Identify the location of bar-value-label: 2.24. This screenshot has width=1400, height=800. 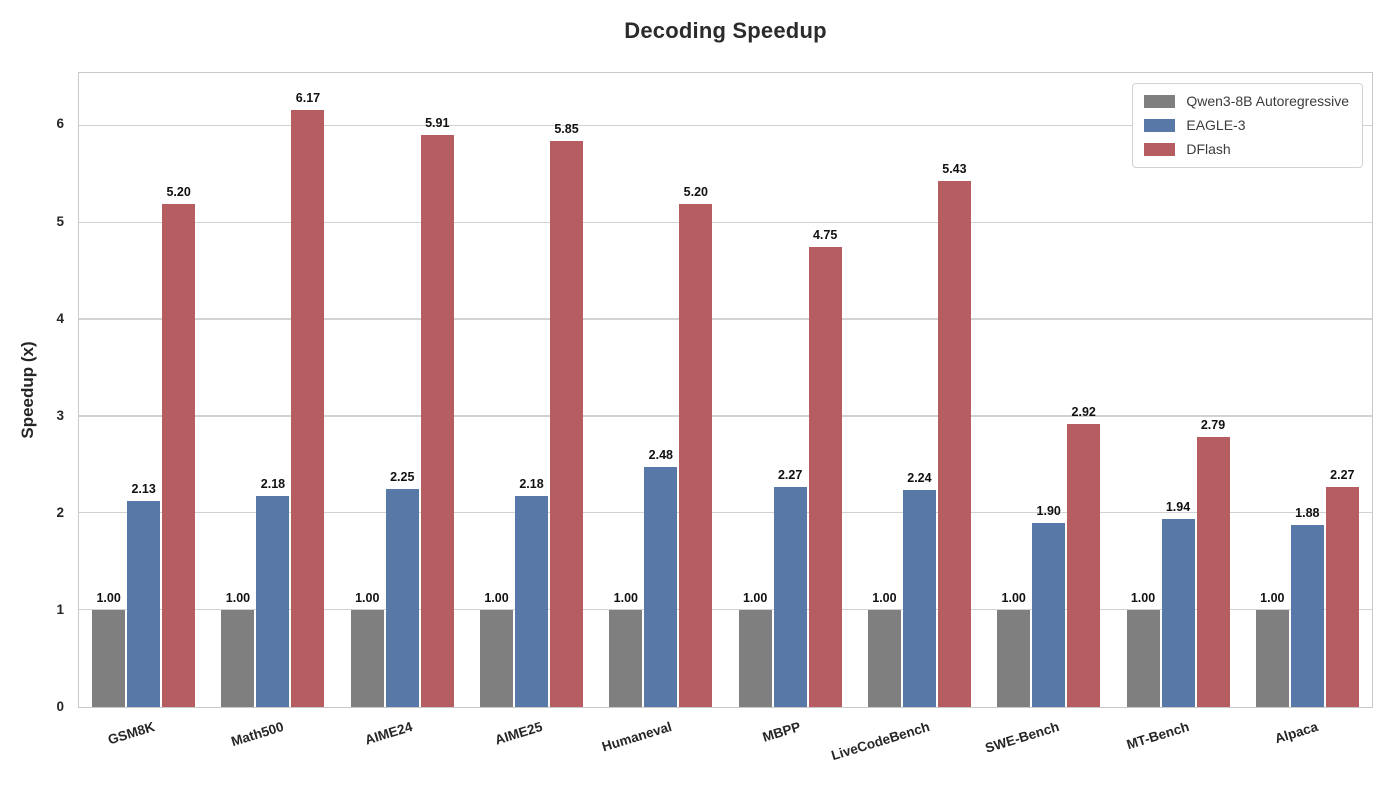
(919, 478).